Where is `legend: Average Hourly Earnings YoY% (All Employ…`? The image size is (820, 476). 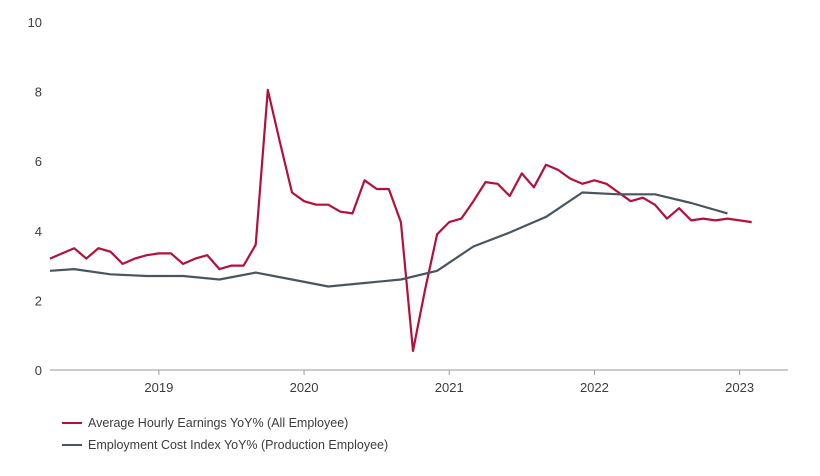 legend: Average Hourly Earnings YoY% (All Employ… is located at coordinates (225, 434).